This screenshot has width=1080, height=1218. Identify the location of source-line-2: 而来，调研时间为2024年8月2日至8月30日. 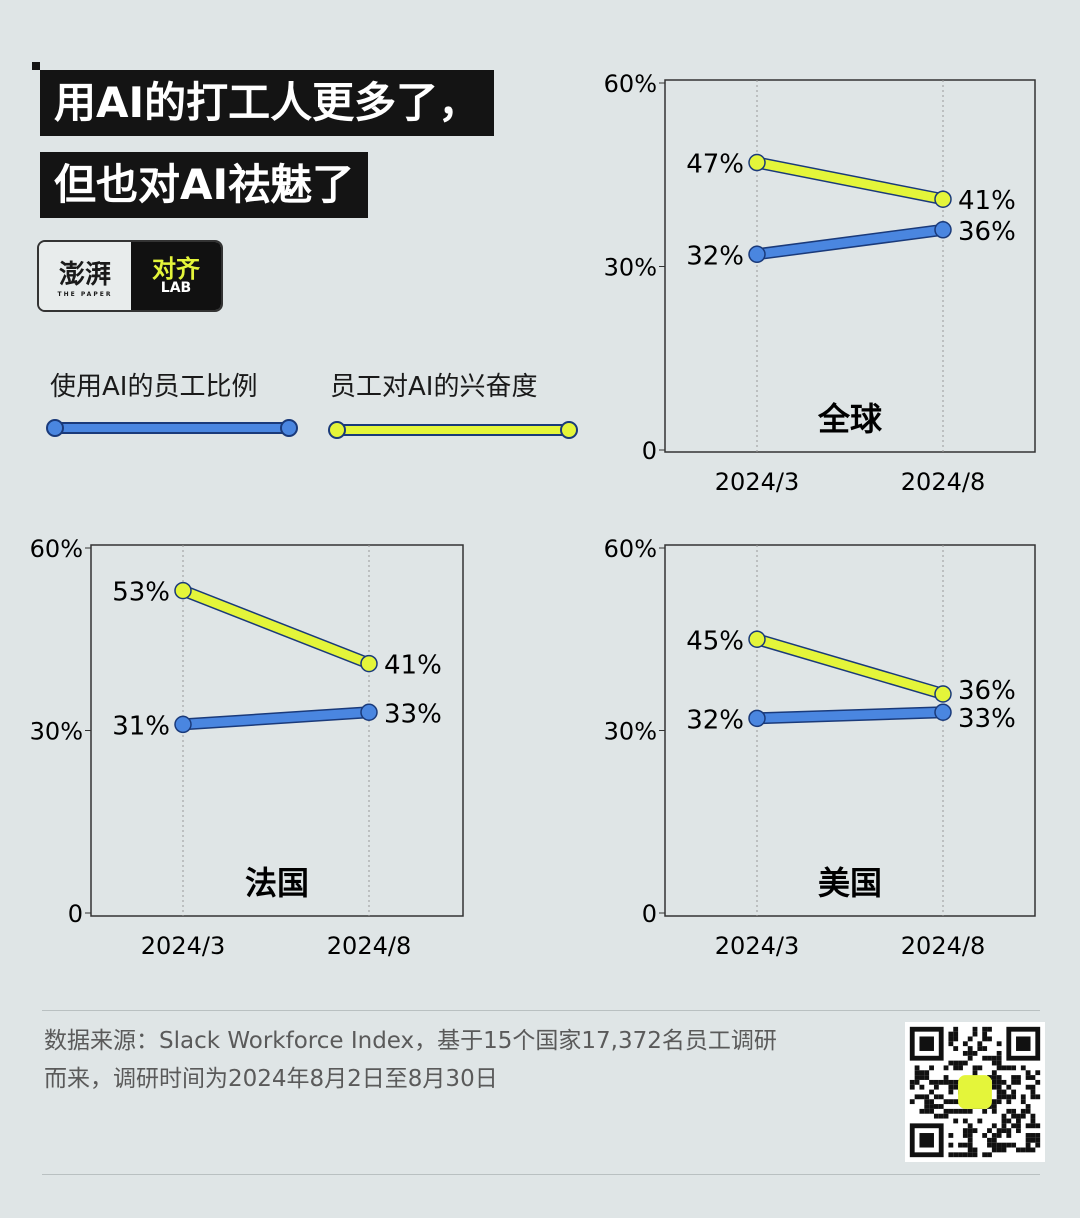
(271, 1079).